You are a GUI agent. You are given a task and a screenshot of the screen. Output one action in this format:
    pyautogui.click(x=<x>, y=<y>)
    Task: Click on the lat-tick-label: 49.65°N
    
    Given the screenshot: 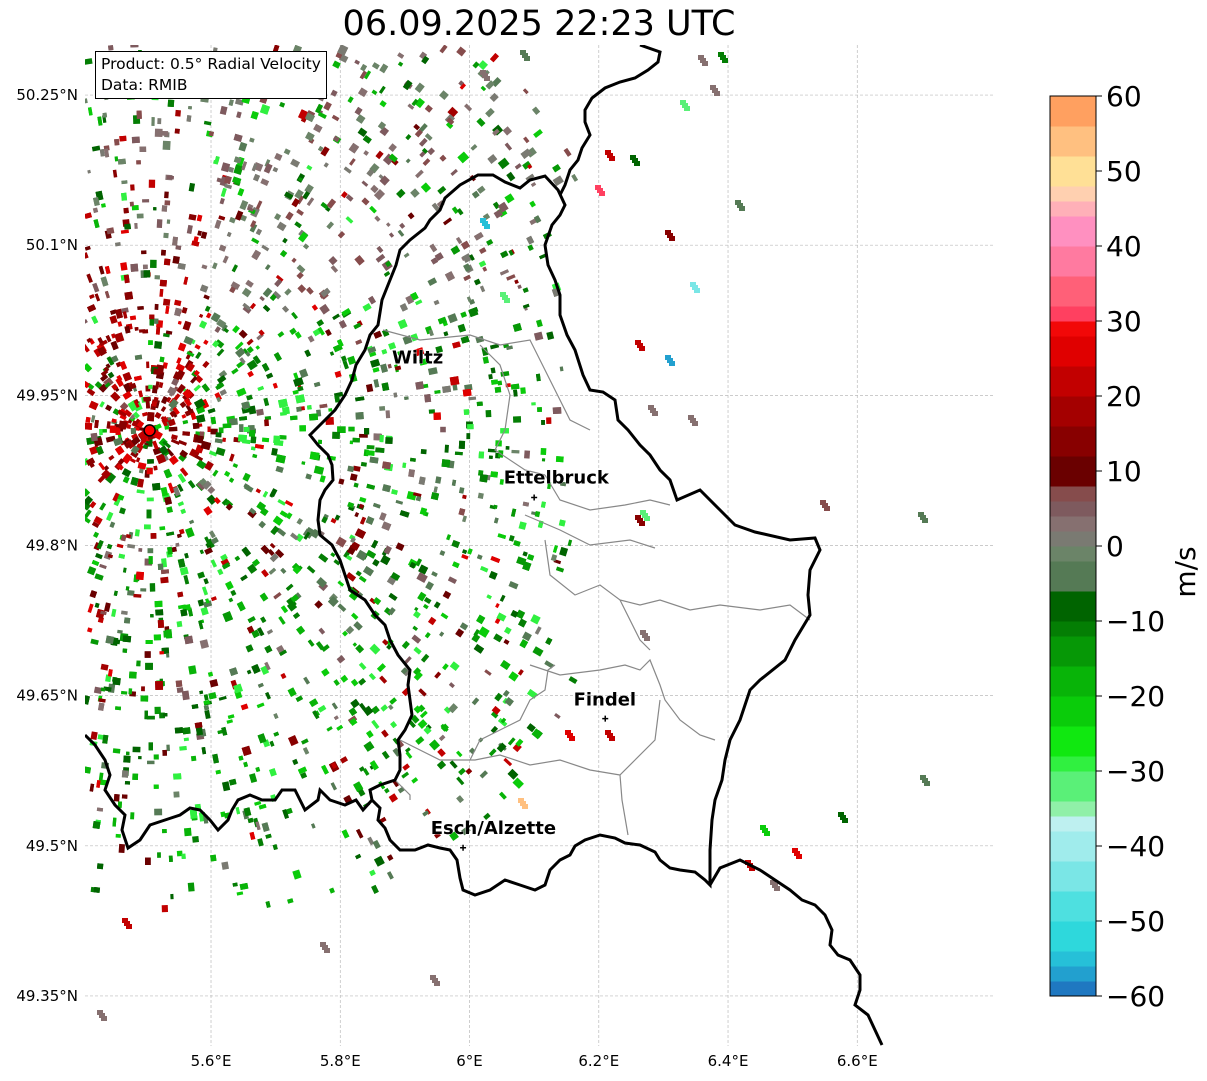 What is the action you would take?
    pyautogui.click(x=47, y=696)
    